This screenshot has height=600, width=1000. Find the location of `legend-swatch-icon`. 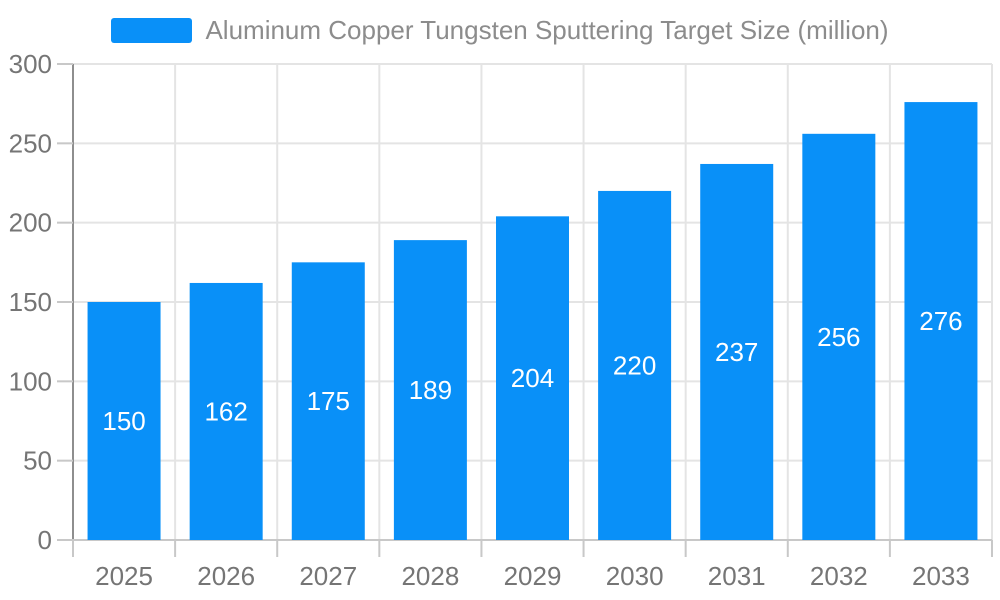

legend-swatch-icon is located at coordinates (152, 30).